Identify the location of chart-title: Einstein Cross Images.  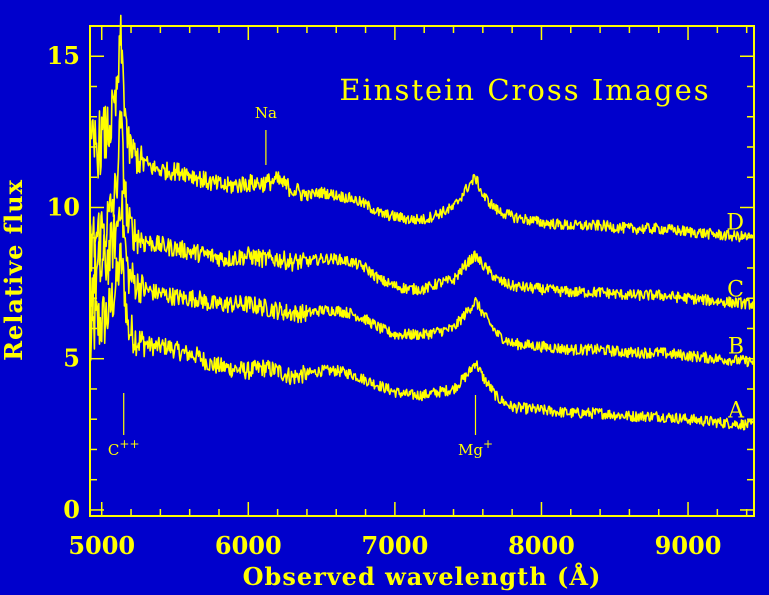
(524, 90).